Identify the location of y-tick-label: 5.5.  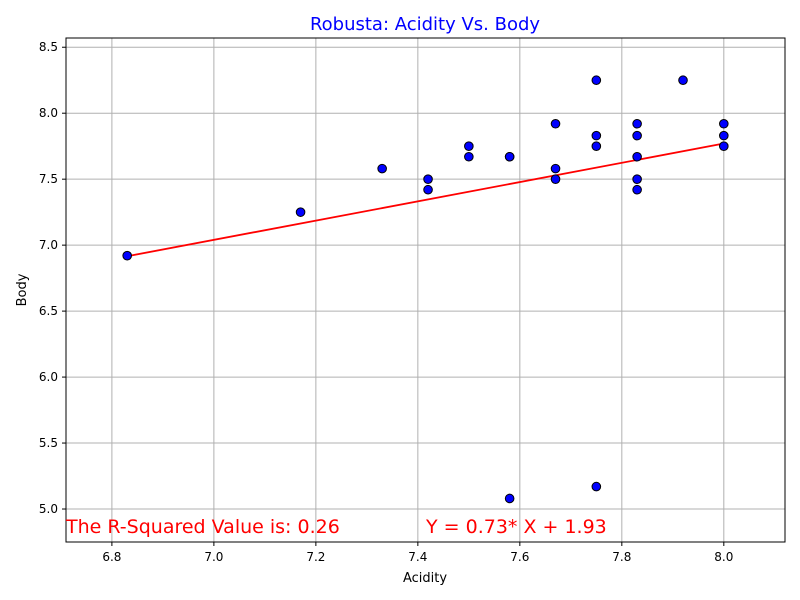
(48, 443).